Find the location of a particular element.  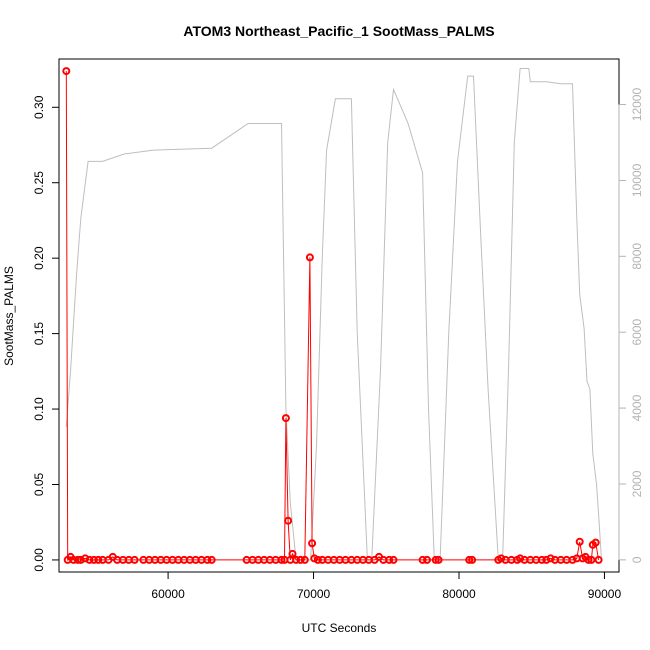

y-tick-label: 0.20 is located at coordinates (39, 258).